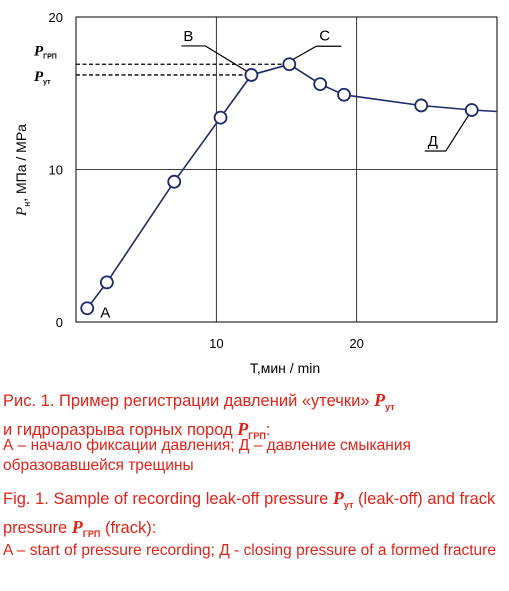 This screenshot has height=591, width=509. Describe the element at coordinates (47, 82) in the screenshot. I see `ref-label-sub-1: ут` at that location.